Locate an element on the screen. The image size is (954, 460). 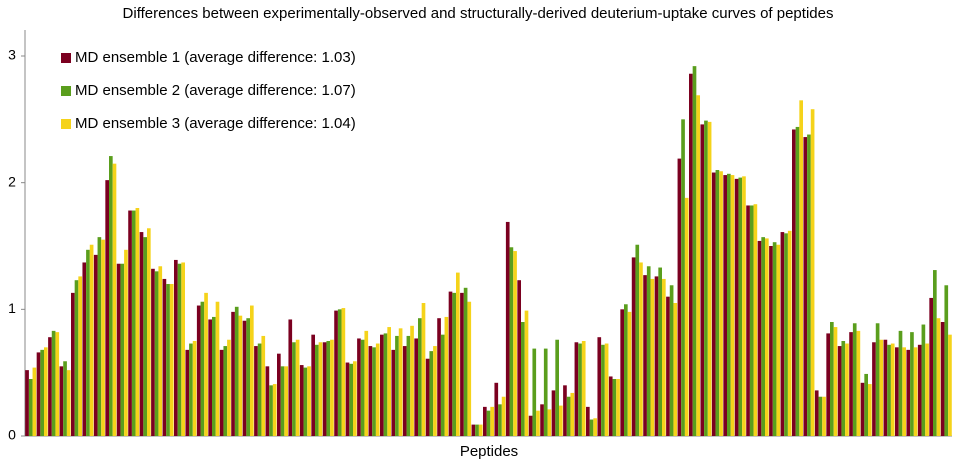
x-axis-label: Peptides is located at coordinates (489, 451).